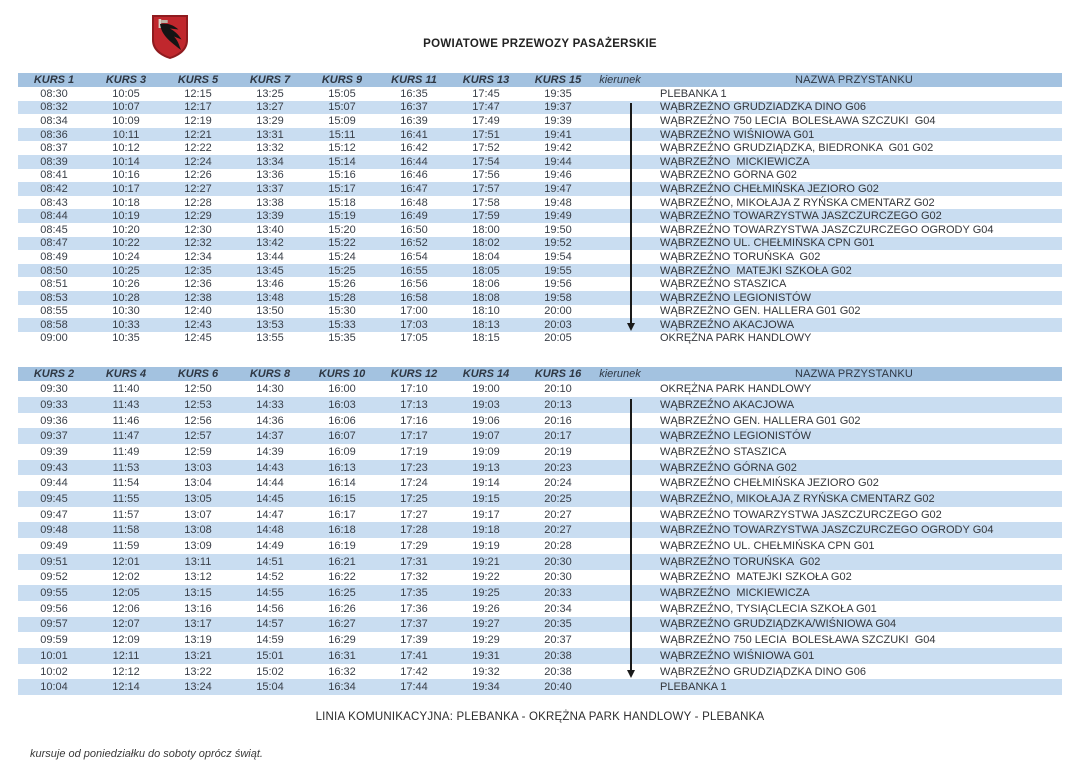 Image resolution: width=1080 pixels, height=772 pixels. I want to click on departure-time-cell: 17:35, so click(414, 593).